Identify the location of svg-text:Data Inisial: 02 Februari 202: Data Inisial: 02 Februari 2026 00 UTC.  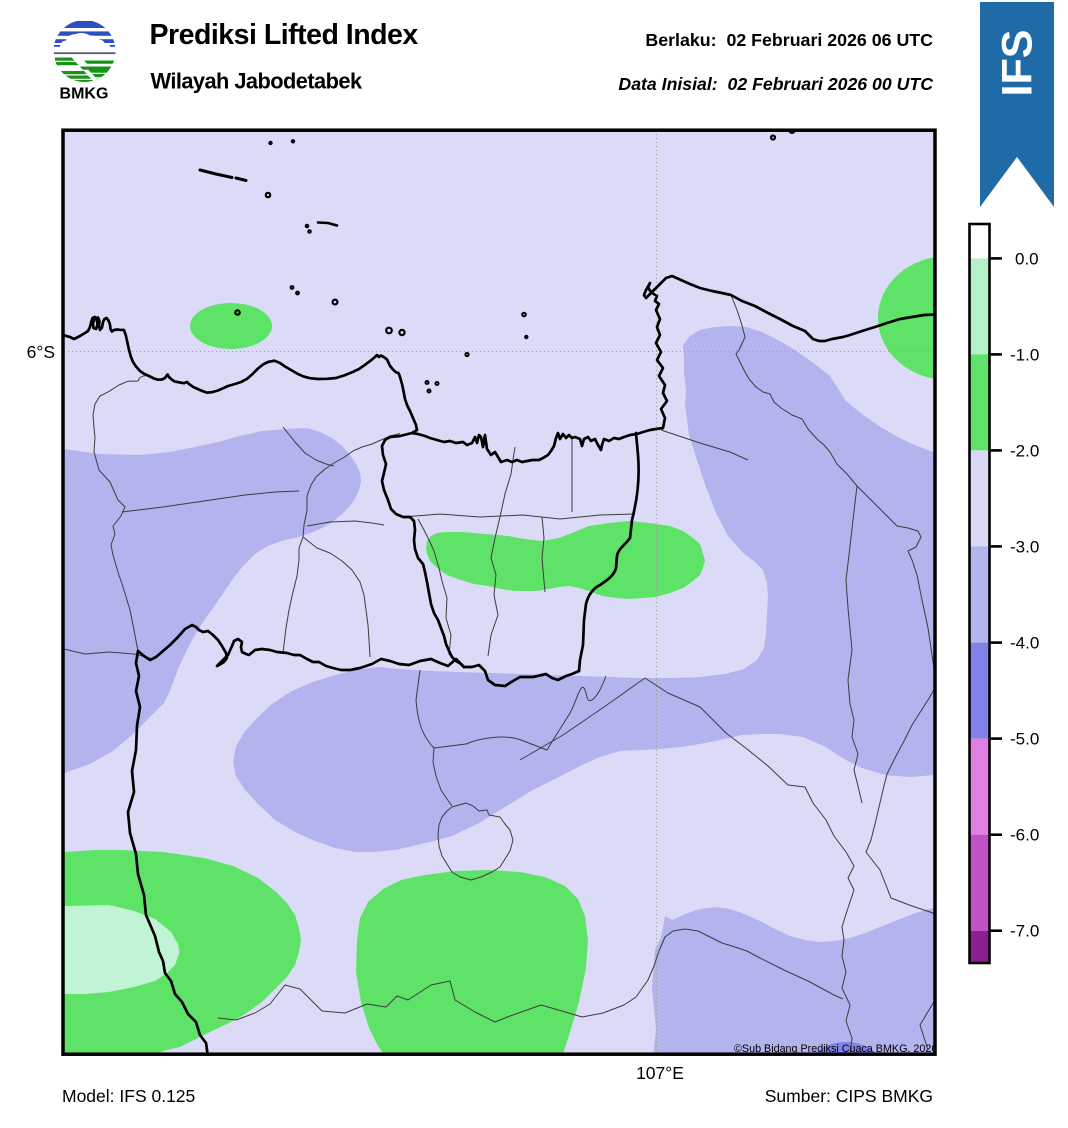
(775, 84).